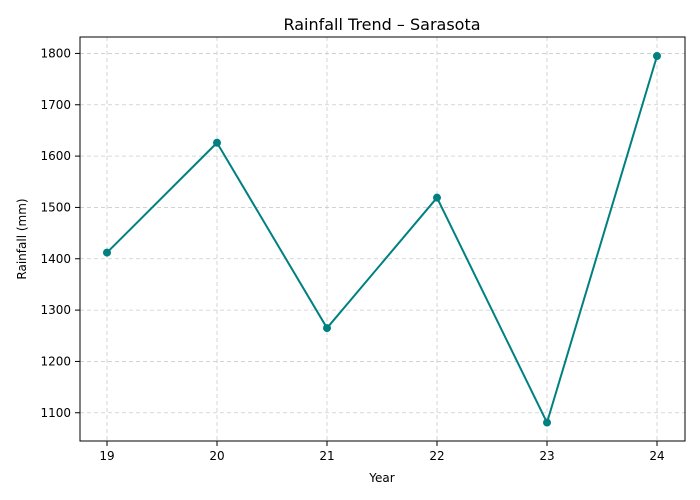 The width and height of the screenshot is (700, 500). Describe the element at coordinates (381, 478) in the screenshot. I see `x-axis-label: Year` at that location.